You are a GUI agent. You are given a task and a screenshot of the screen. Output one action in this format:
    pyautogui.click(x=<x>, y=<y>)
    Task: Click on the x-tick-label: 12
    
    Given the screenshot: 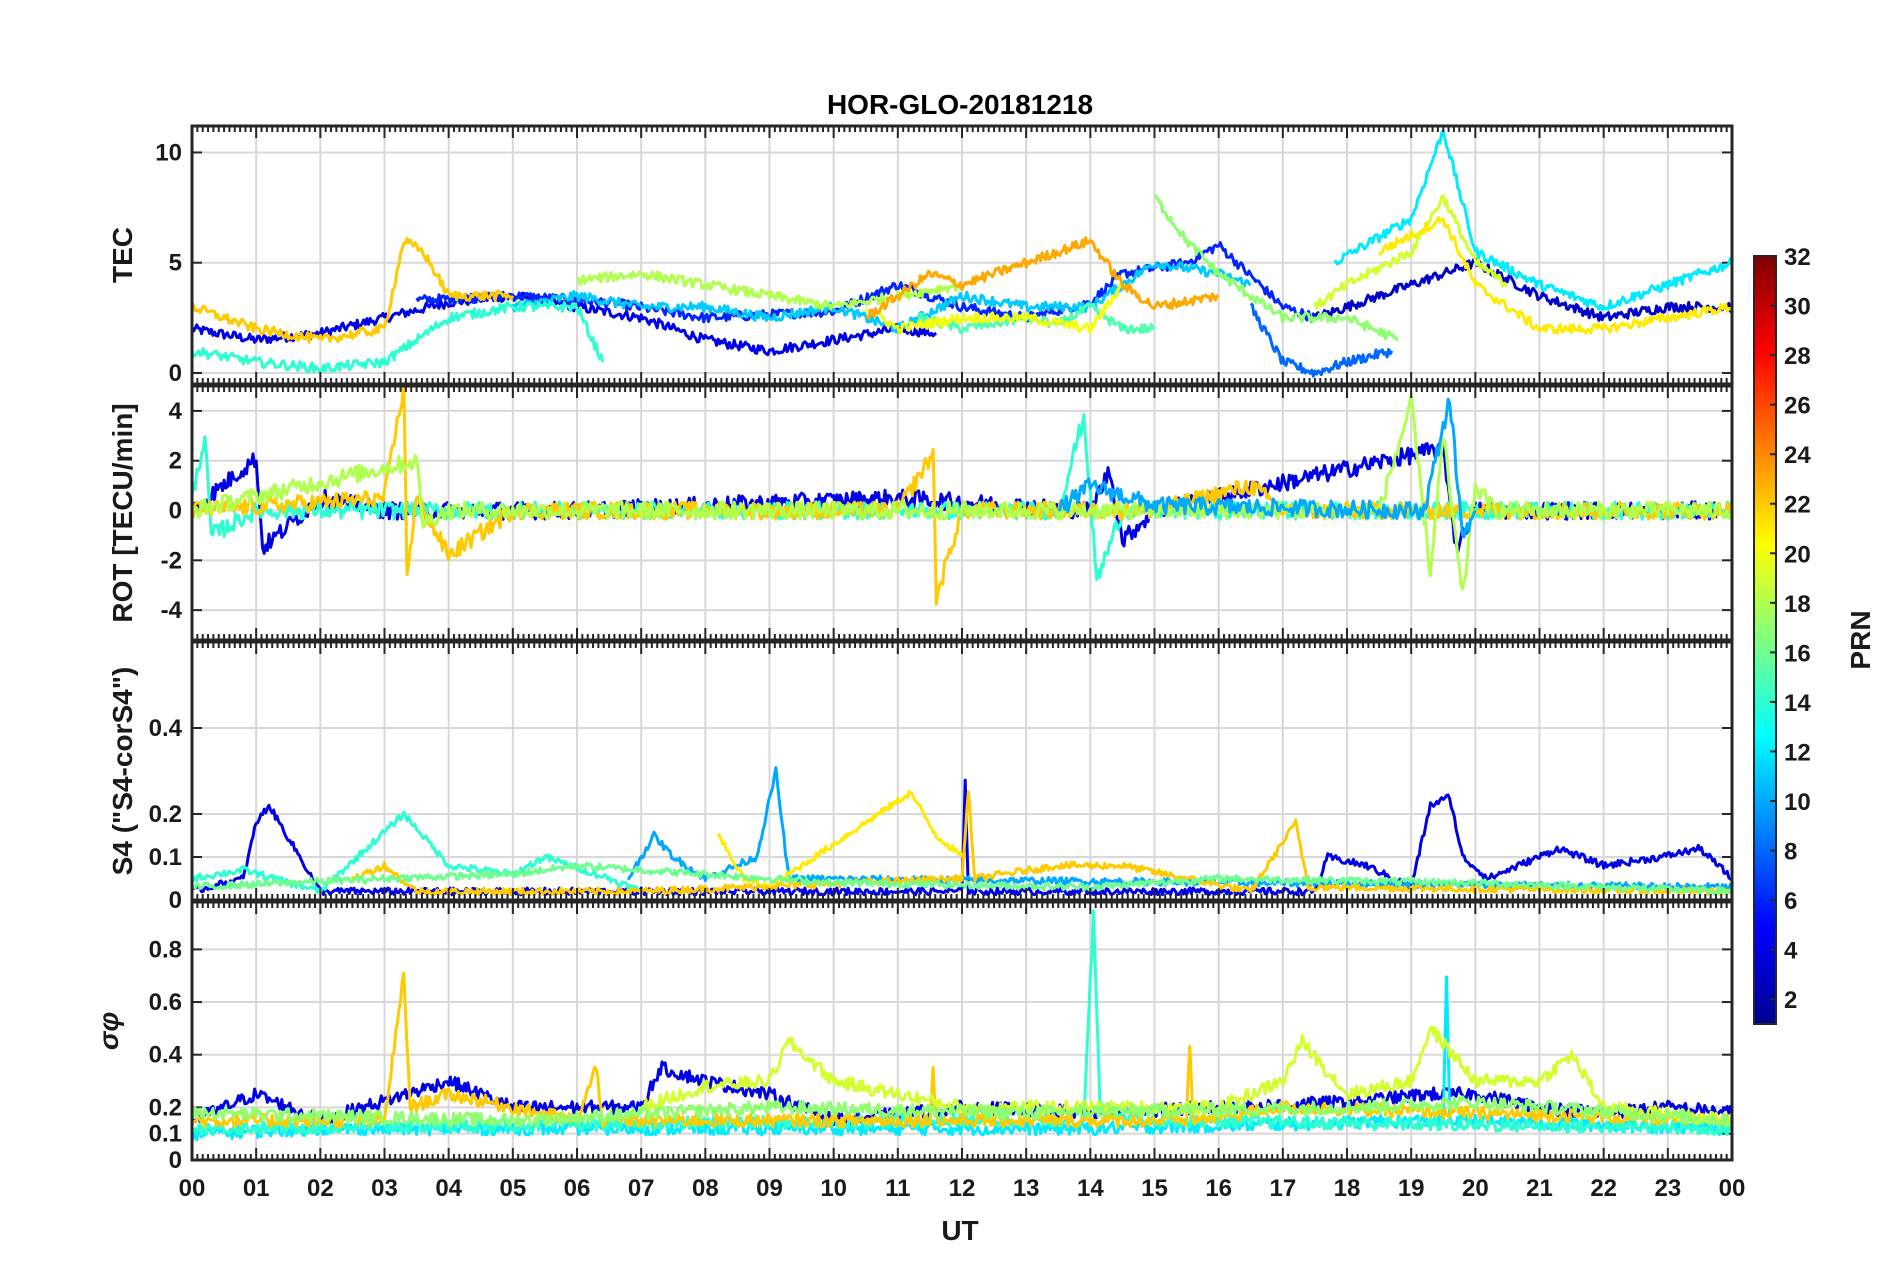 What is the action you would take?
    pyautogui.click(x=962, y=1188)
    